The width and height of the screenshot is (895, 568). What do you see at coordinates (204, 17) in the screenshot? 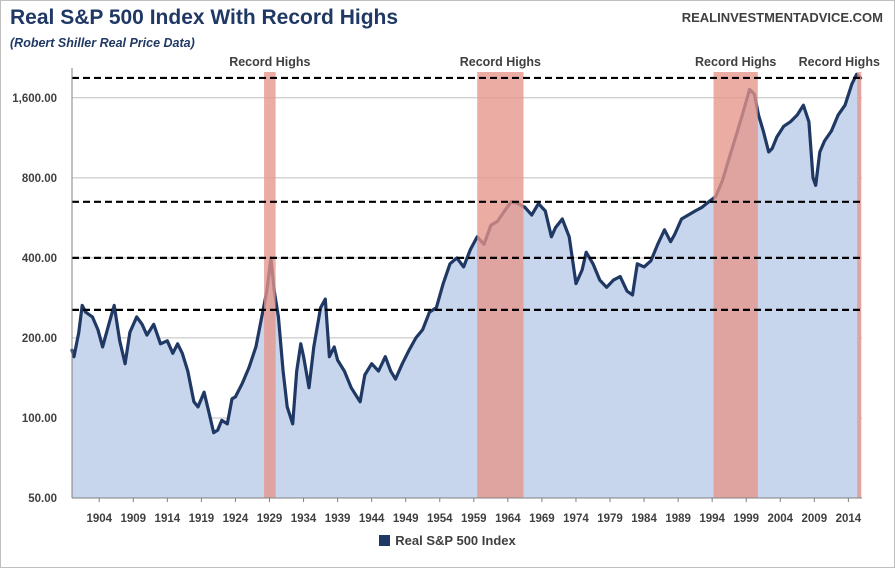
I see `chart-title: Real S&P 500 Index With Record Highs` at bounding box center [204, 17].